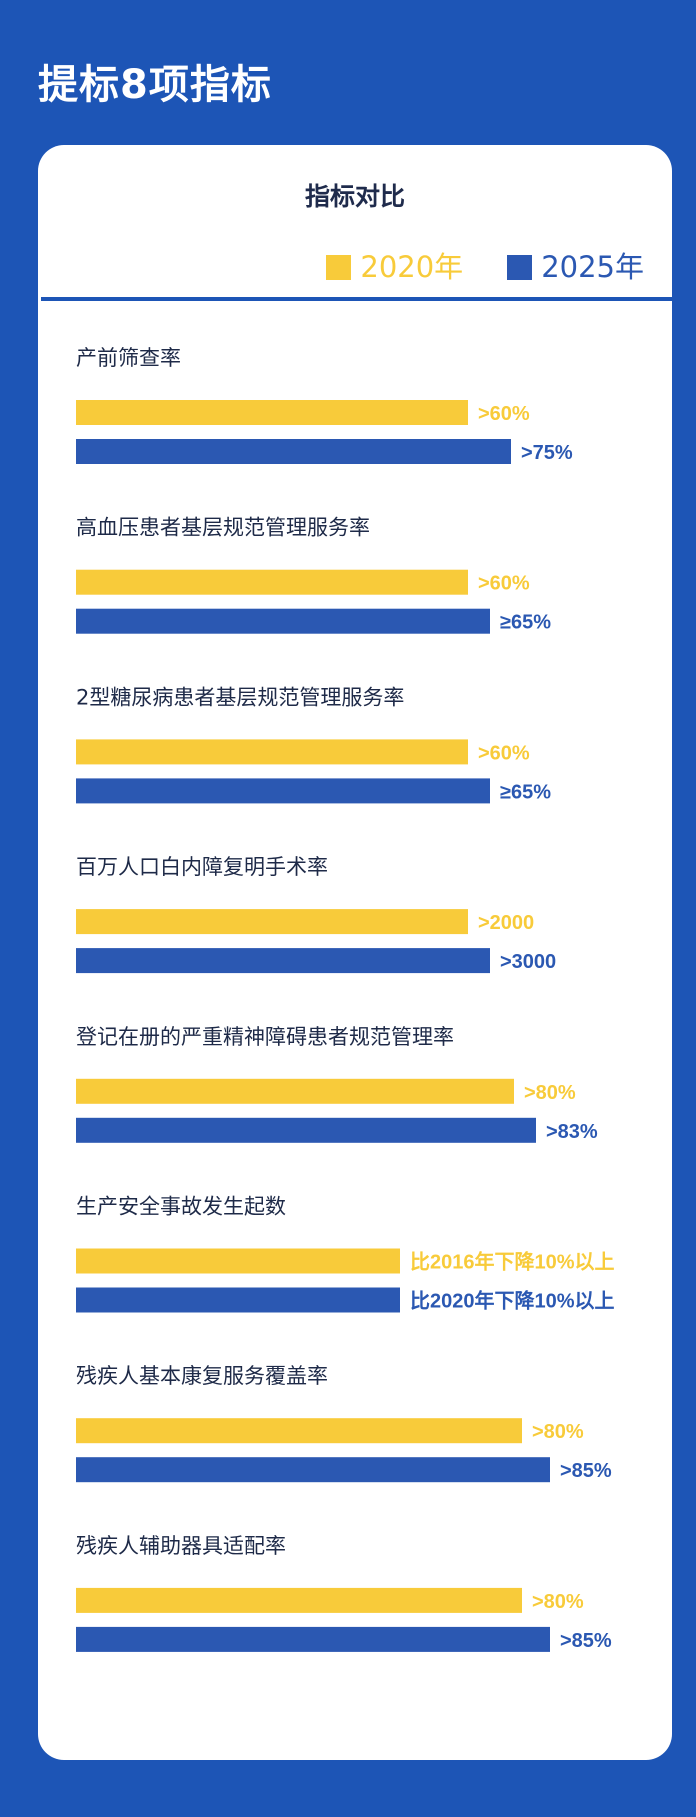 This screenshot has height=1817, width=696. I want to click on value-label-2020: 比2016年下降10%以上, so click(512, 1262).